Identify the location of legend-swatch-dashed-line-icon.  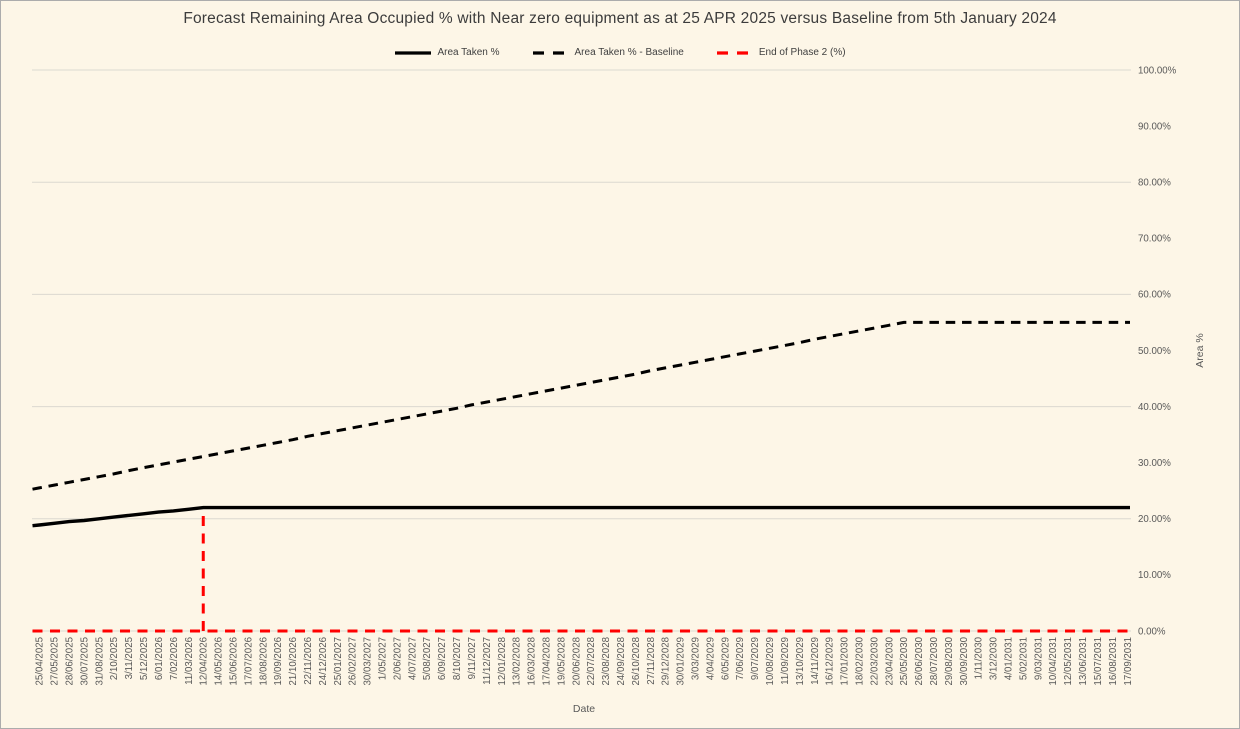
(550, 52).